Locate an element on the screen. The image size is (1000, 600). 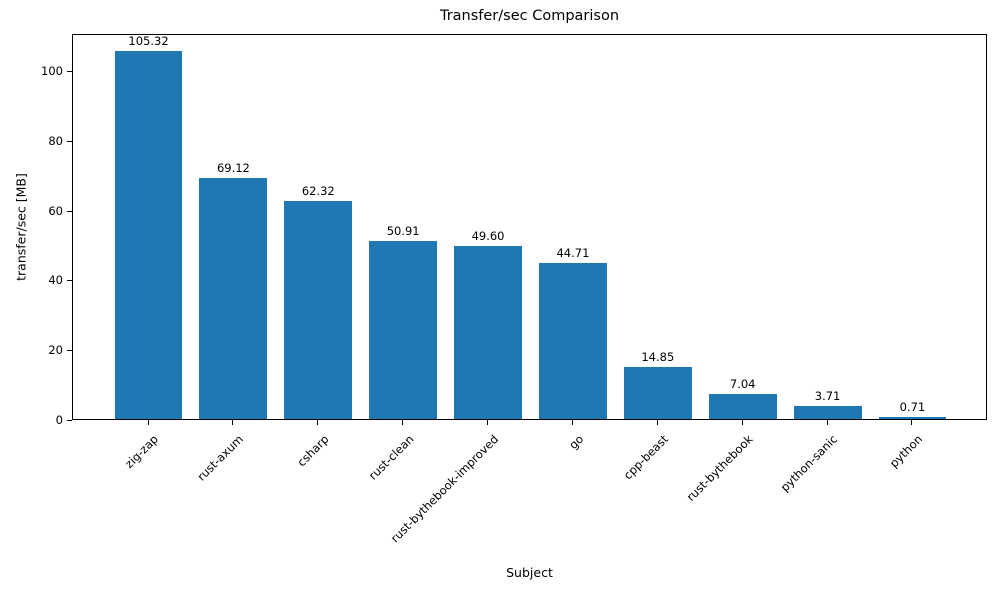
y-tick-label-100: 100 is located at coordinates (52, 70).